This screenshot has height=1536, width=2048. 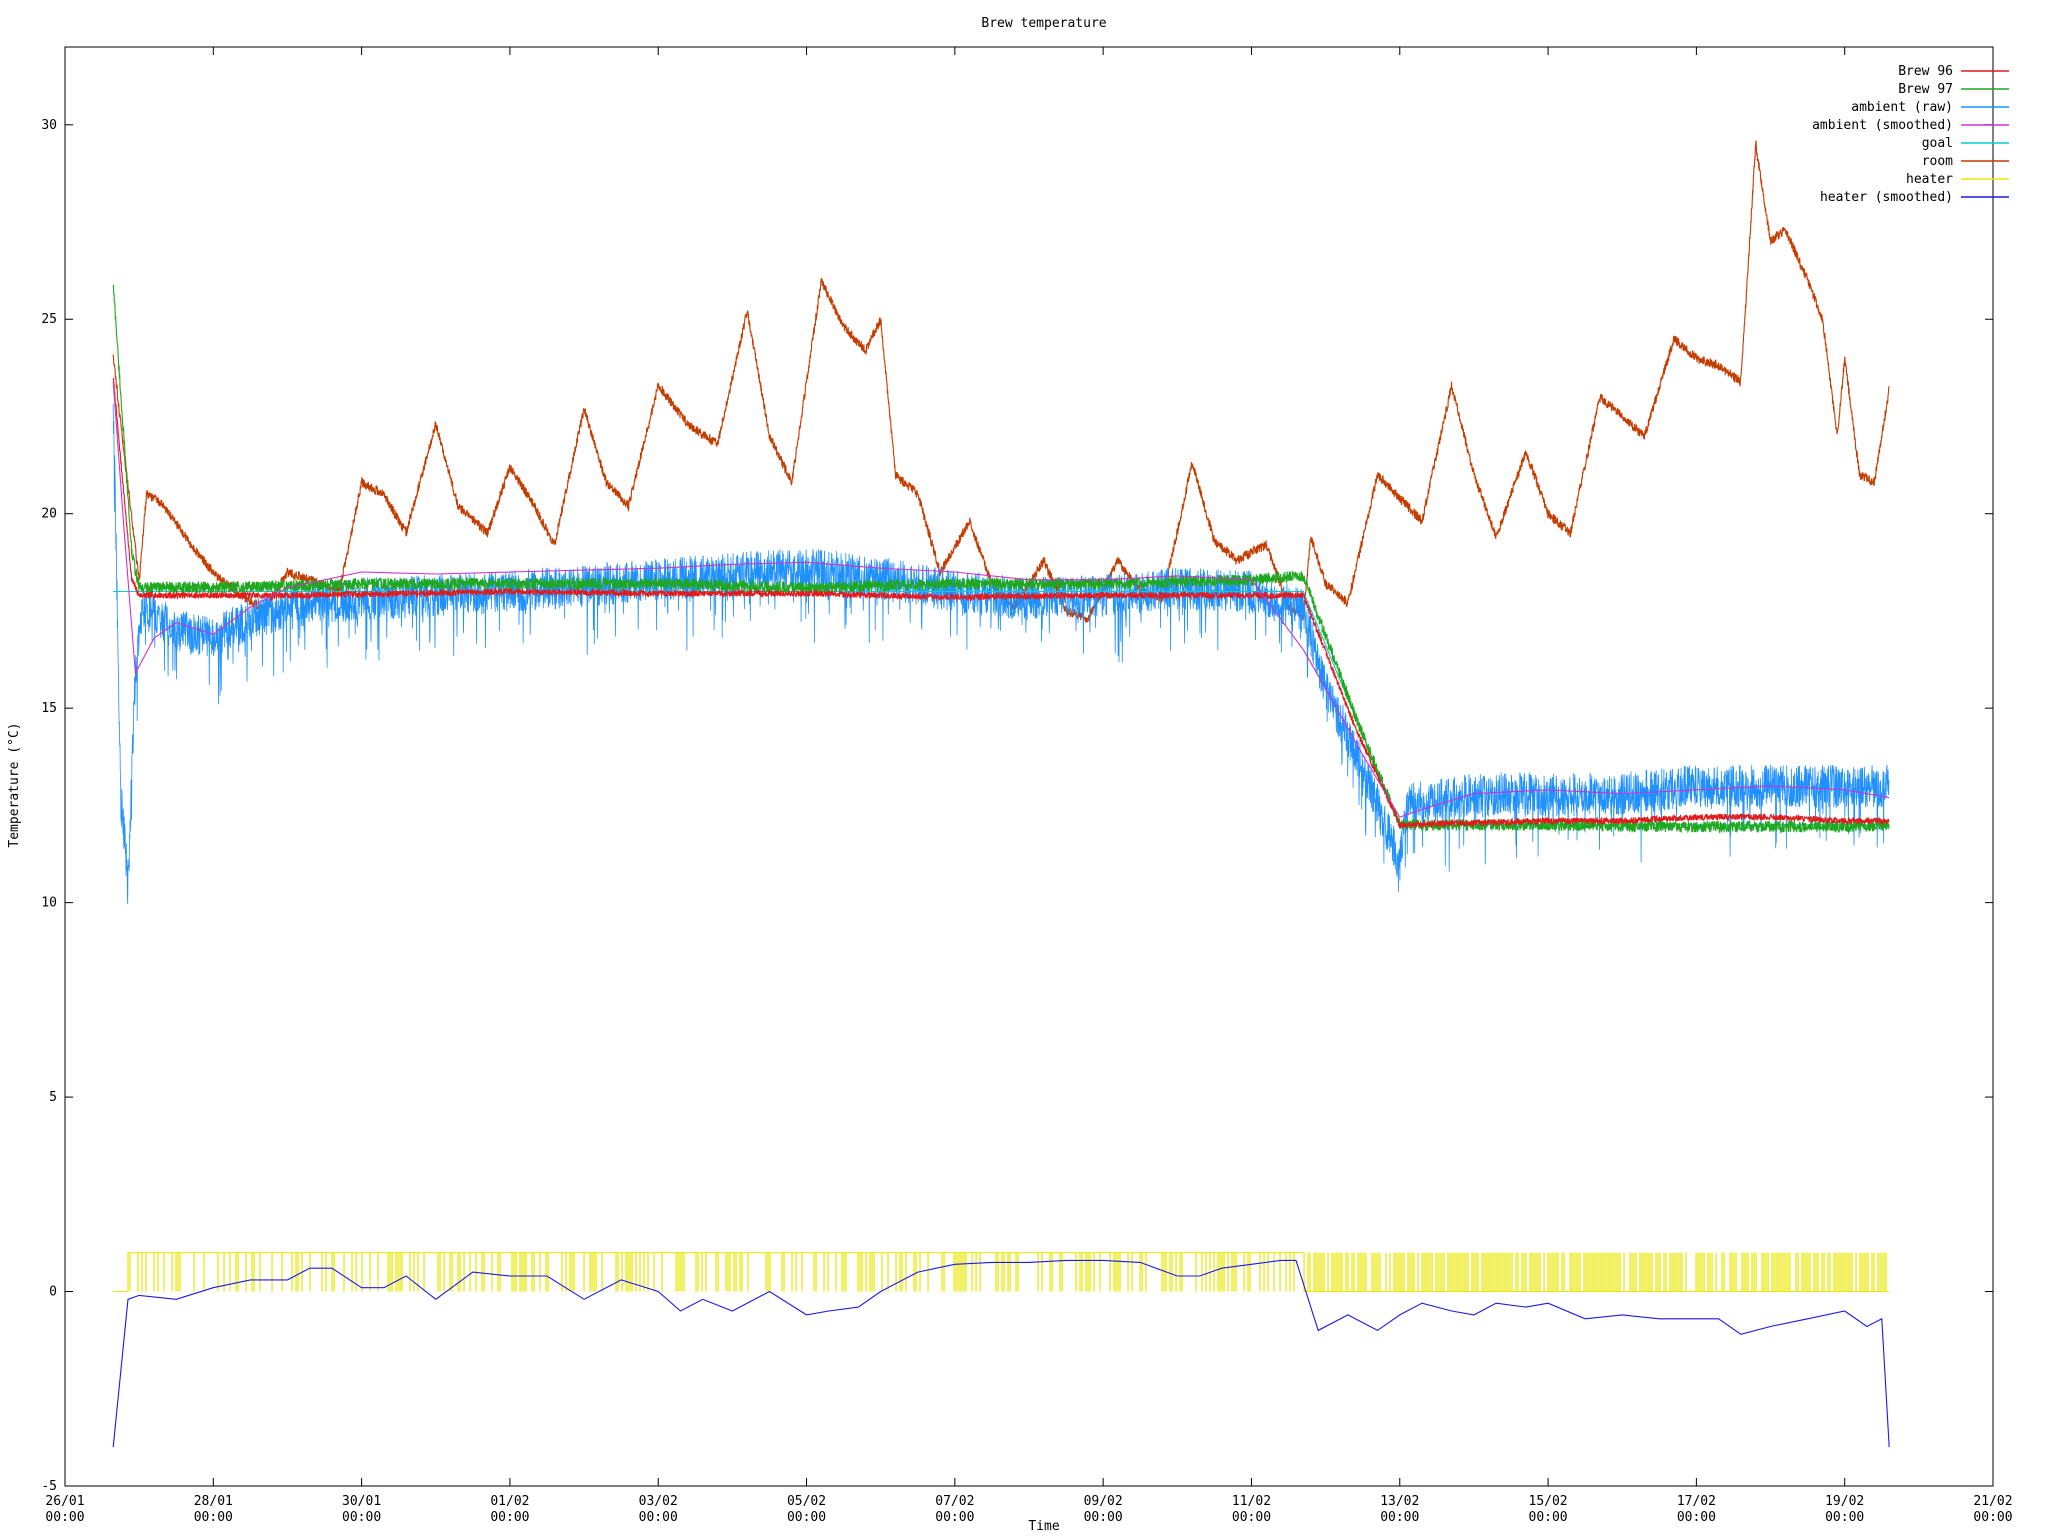 I want to click on y-tick-label: 30, so click(x=49, y=125).